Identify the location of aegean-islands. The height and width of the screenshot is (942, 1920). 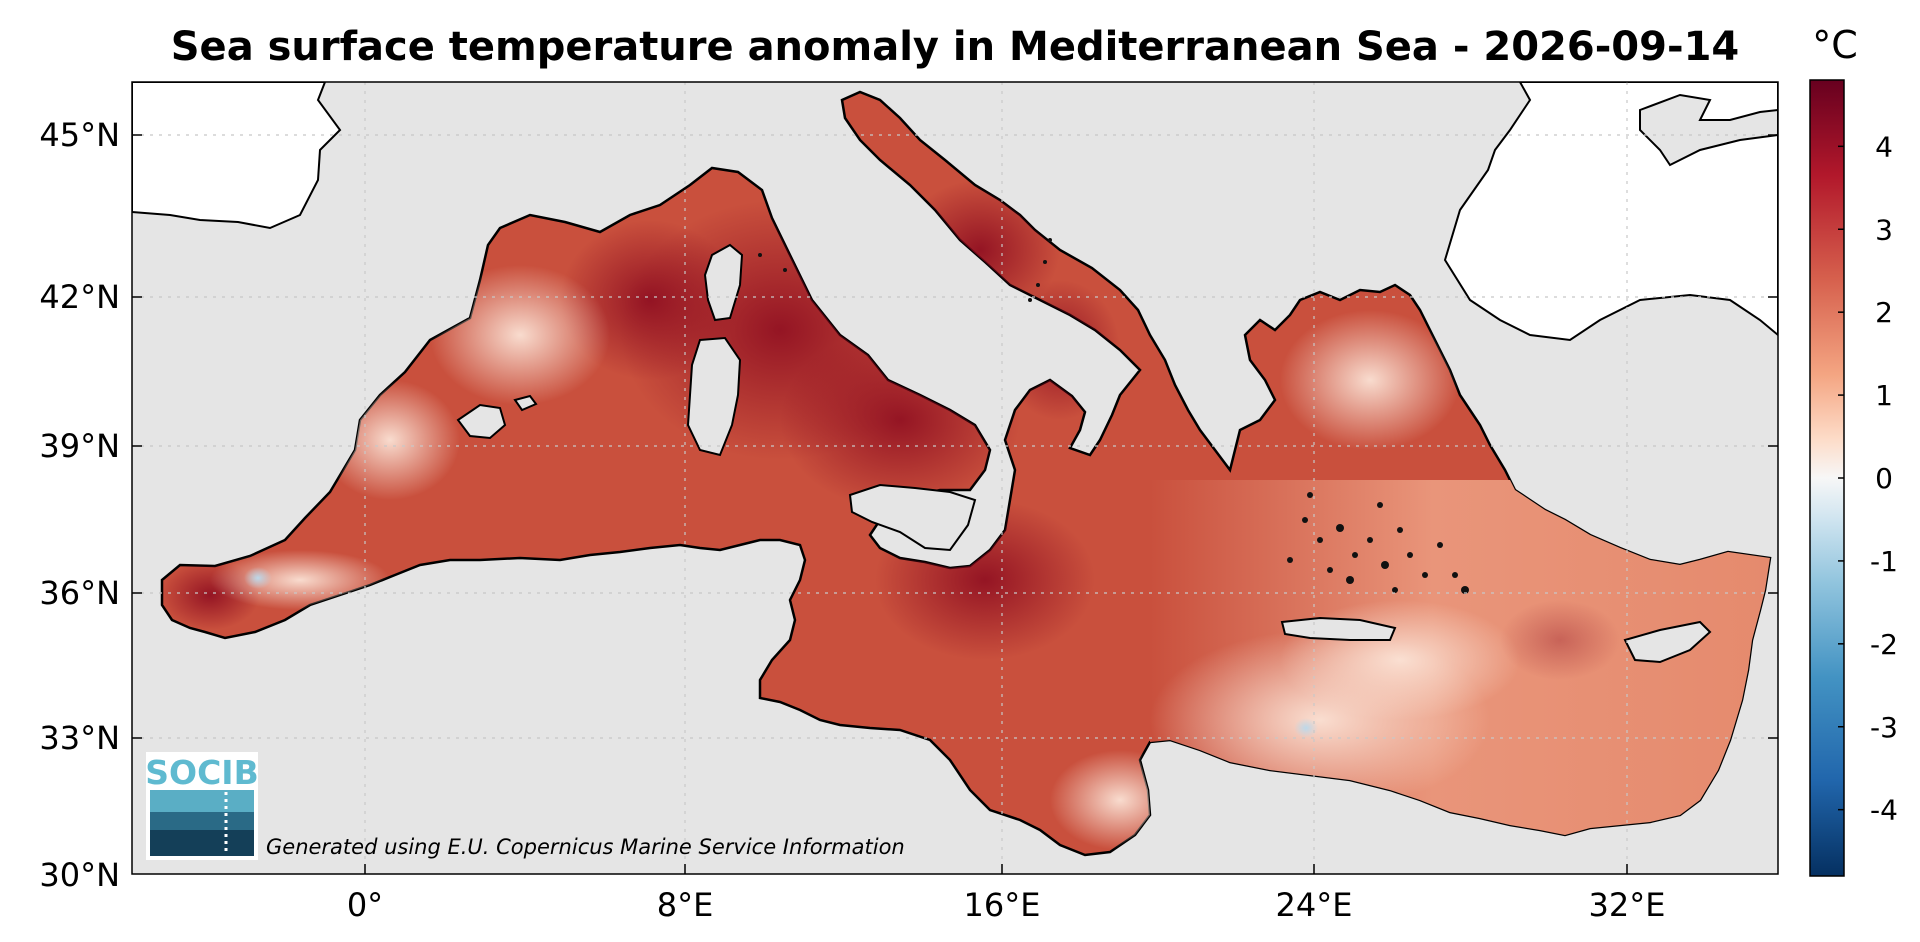
(1113, 416).